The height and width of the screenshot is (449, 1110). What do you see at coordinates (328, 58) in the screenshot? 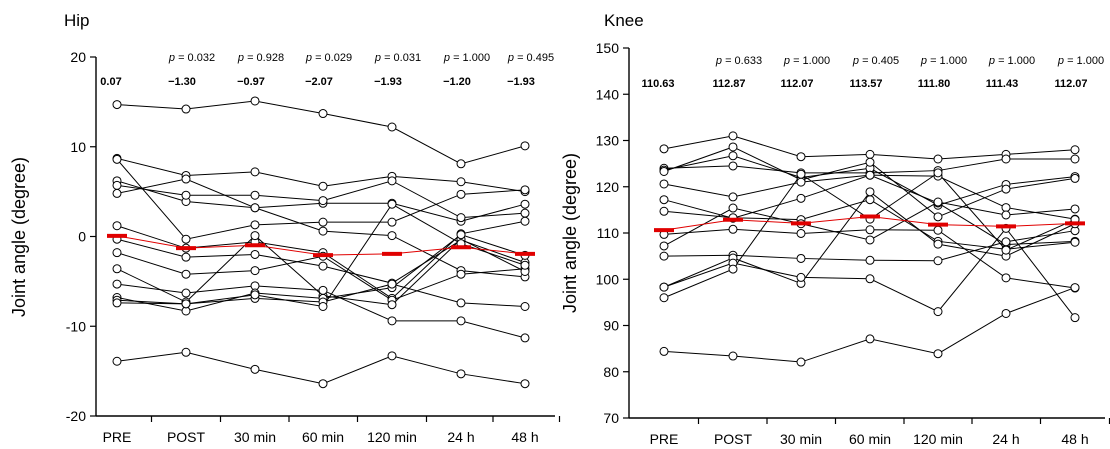
I see `hip-p-value: p = 0.029` at bounding box center [328, 58].